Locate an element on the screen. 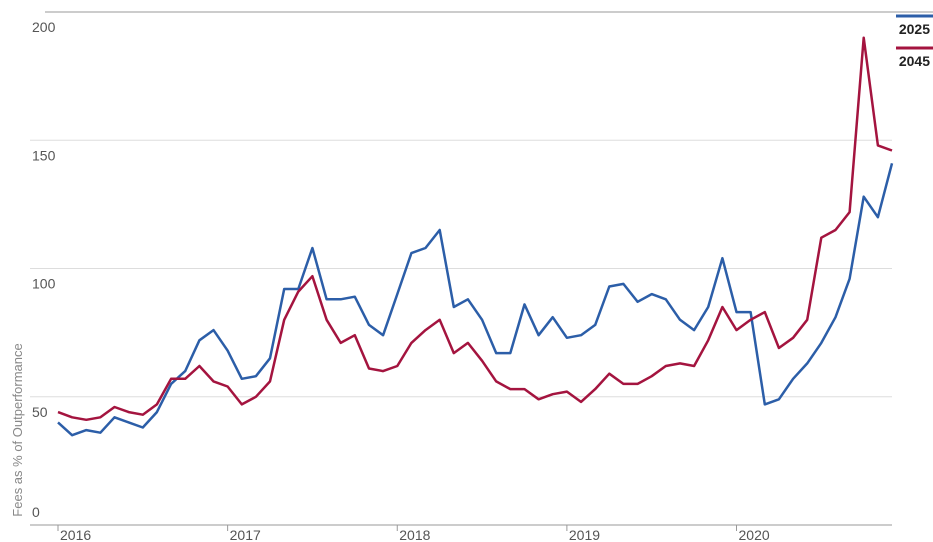 The height and width of the screenshot is (542, 933). y-tick-label: 150 is located at coordinates (44, 155).